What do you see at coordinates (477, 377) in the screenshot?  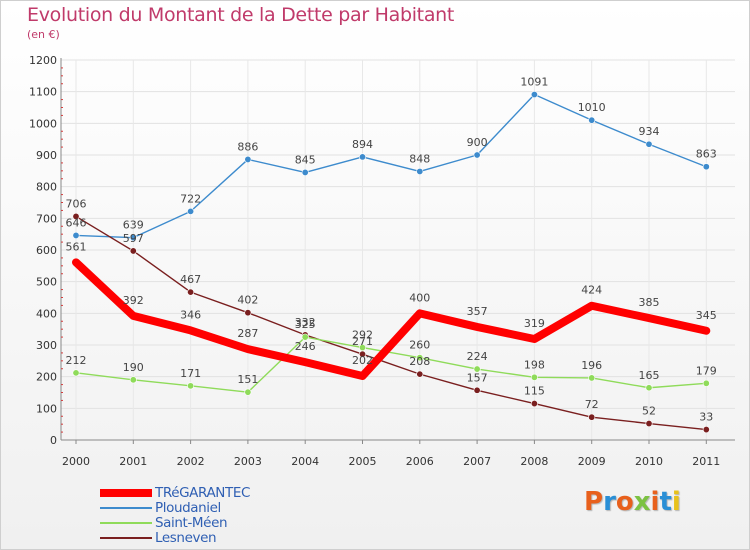 I see `data-label: 157` at bounding box center [477, 377].